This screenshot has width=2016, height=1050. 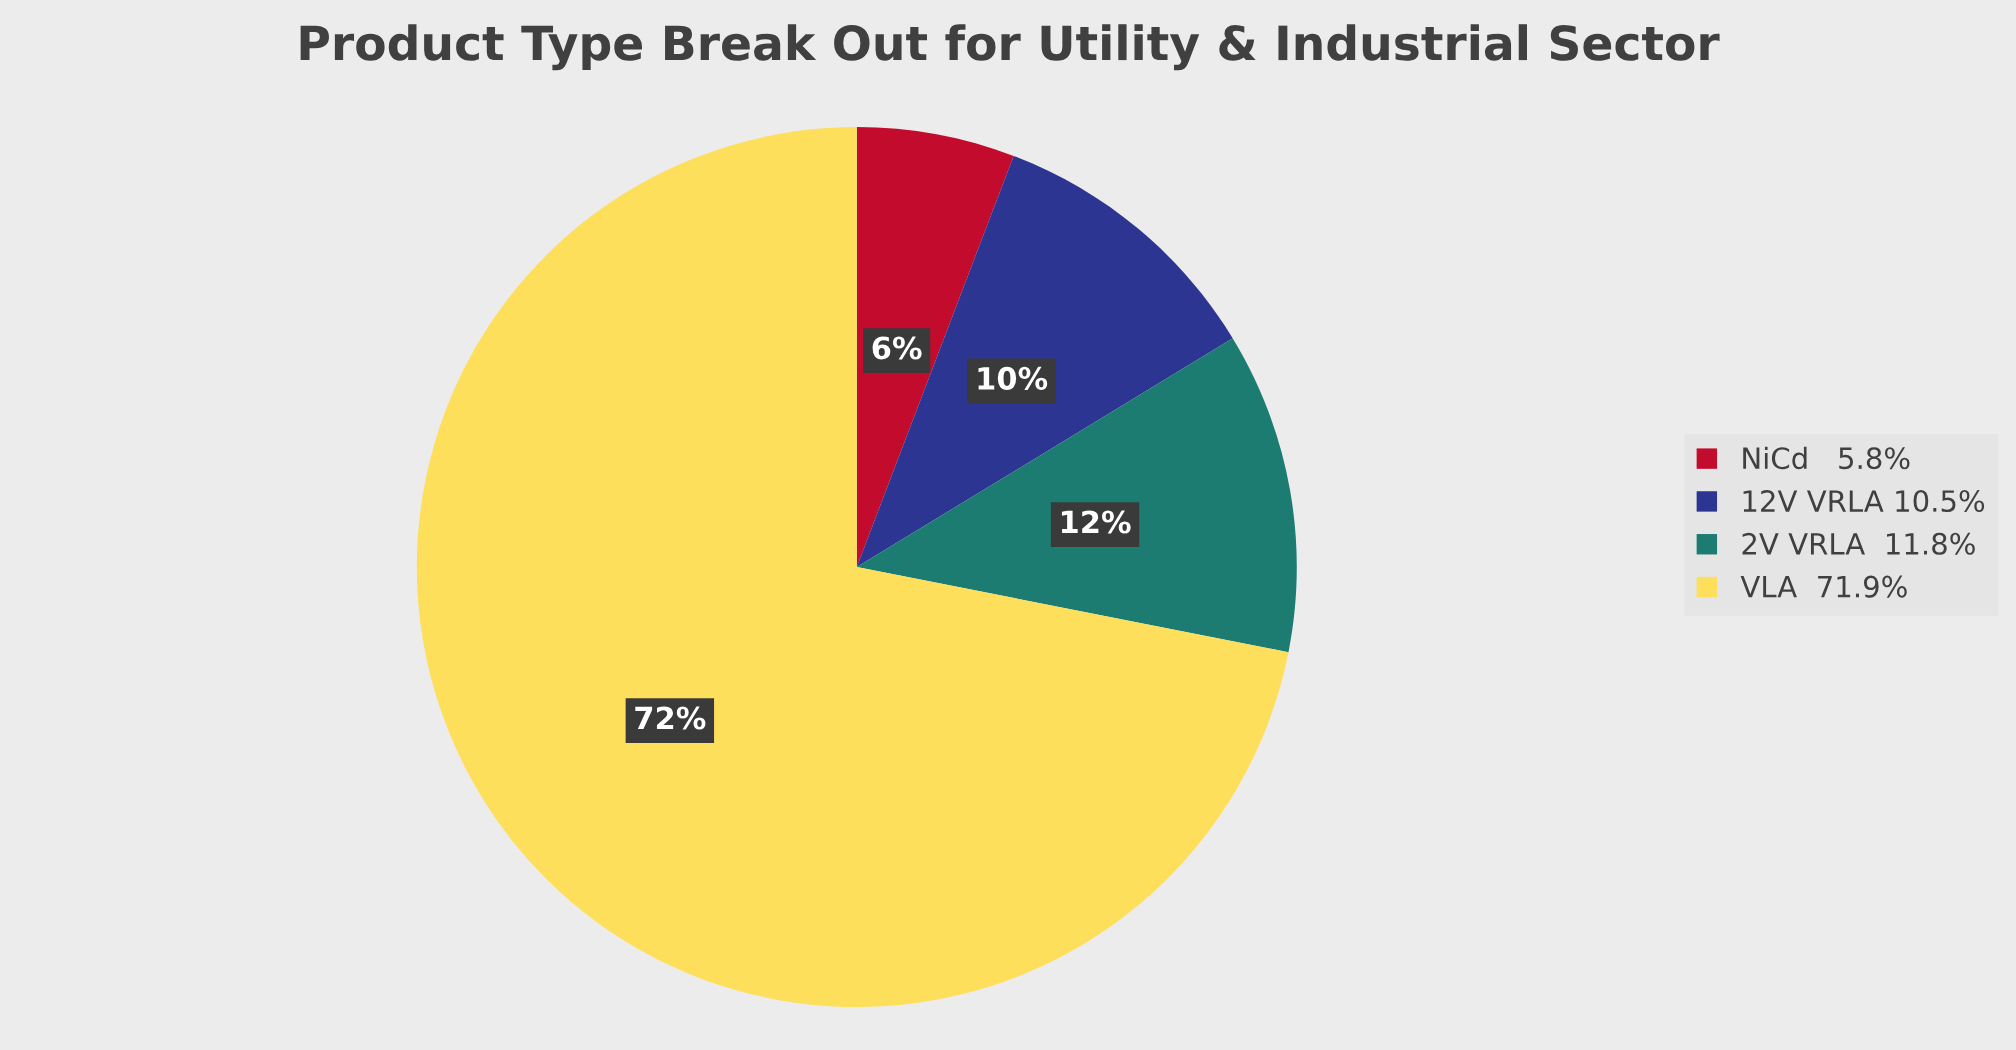 What do you see at coordinates (670, 718) in the screenshot?
I see `data-label: 72%` at bounding box center [670, 718].